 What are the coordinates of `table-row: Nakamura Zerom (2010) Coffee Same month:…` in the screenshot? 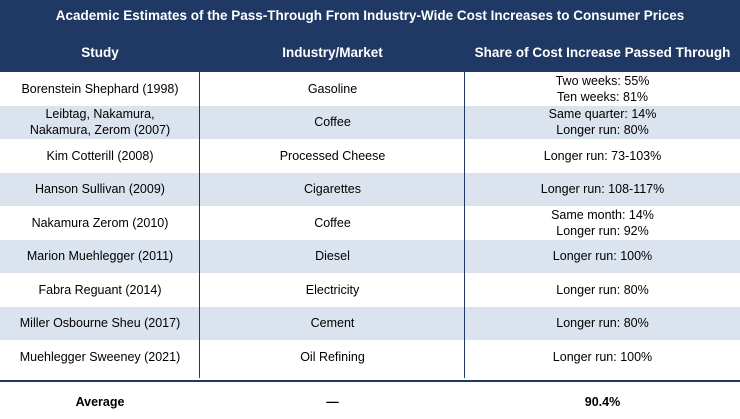 It's located at (370, 223).